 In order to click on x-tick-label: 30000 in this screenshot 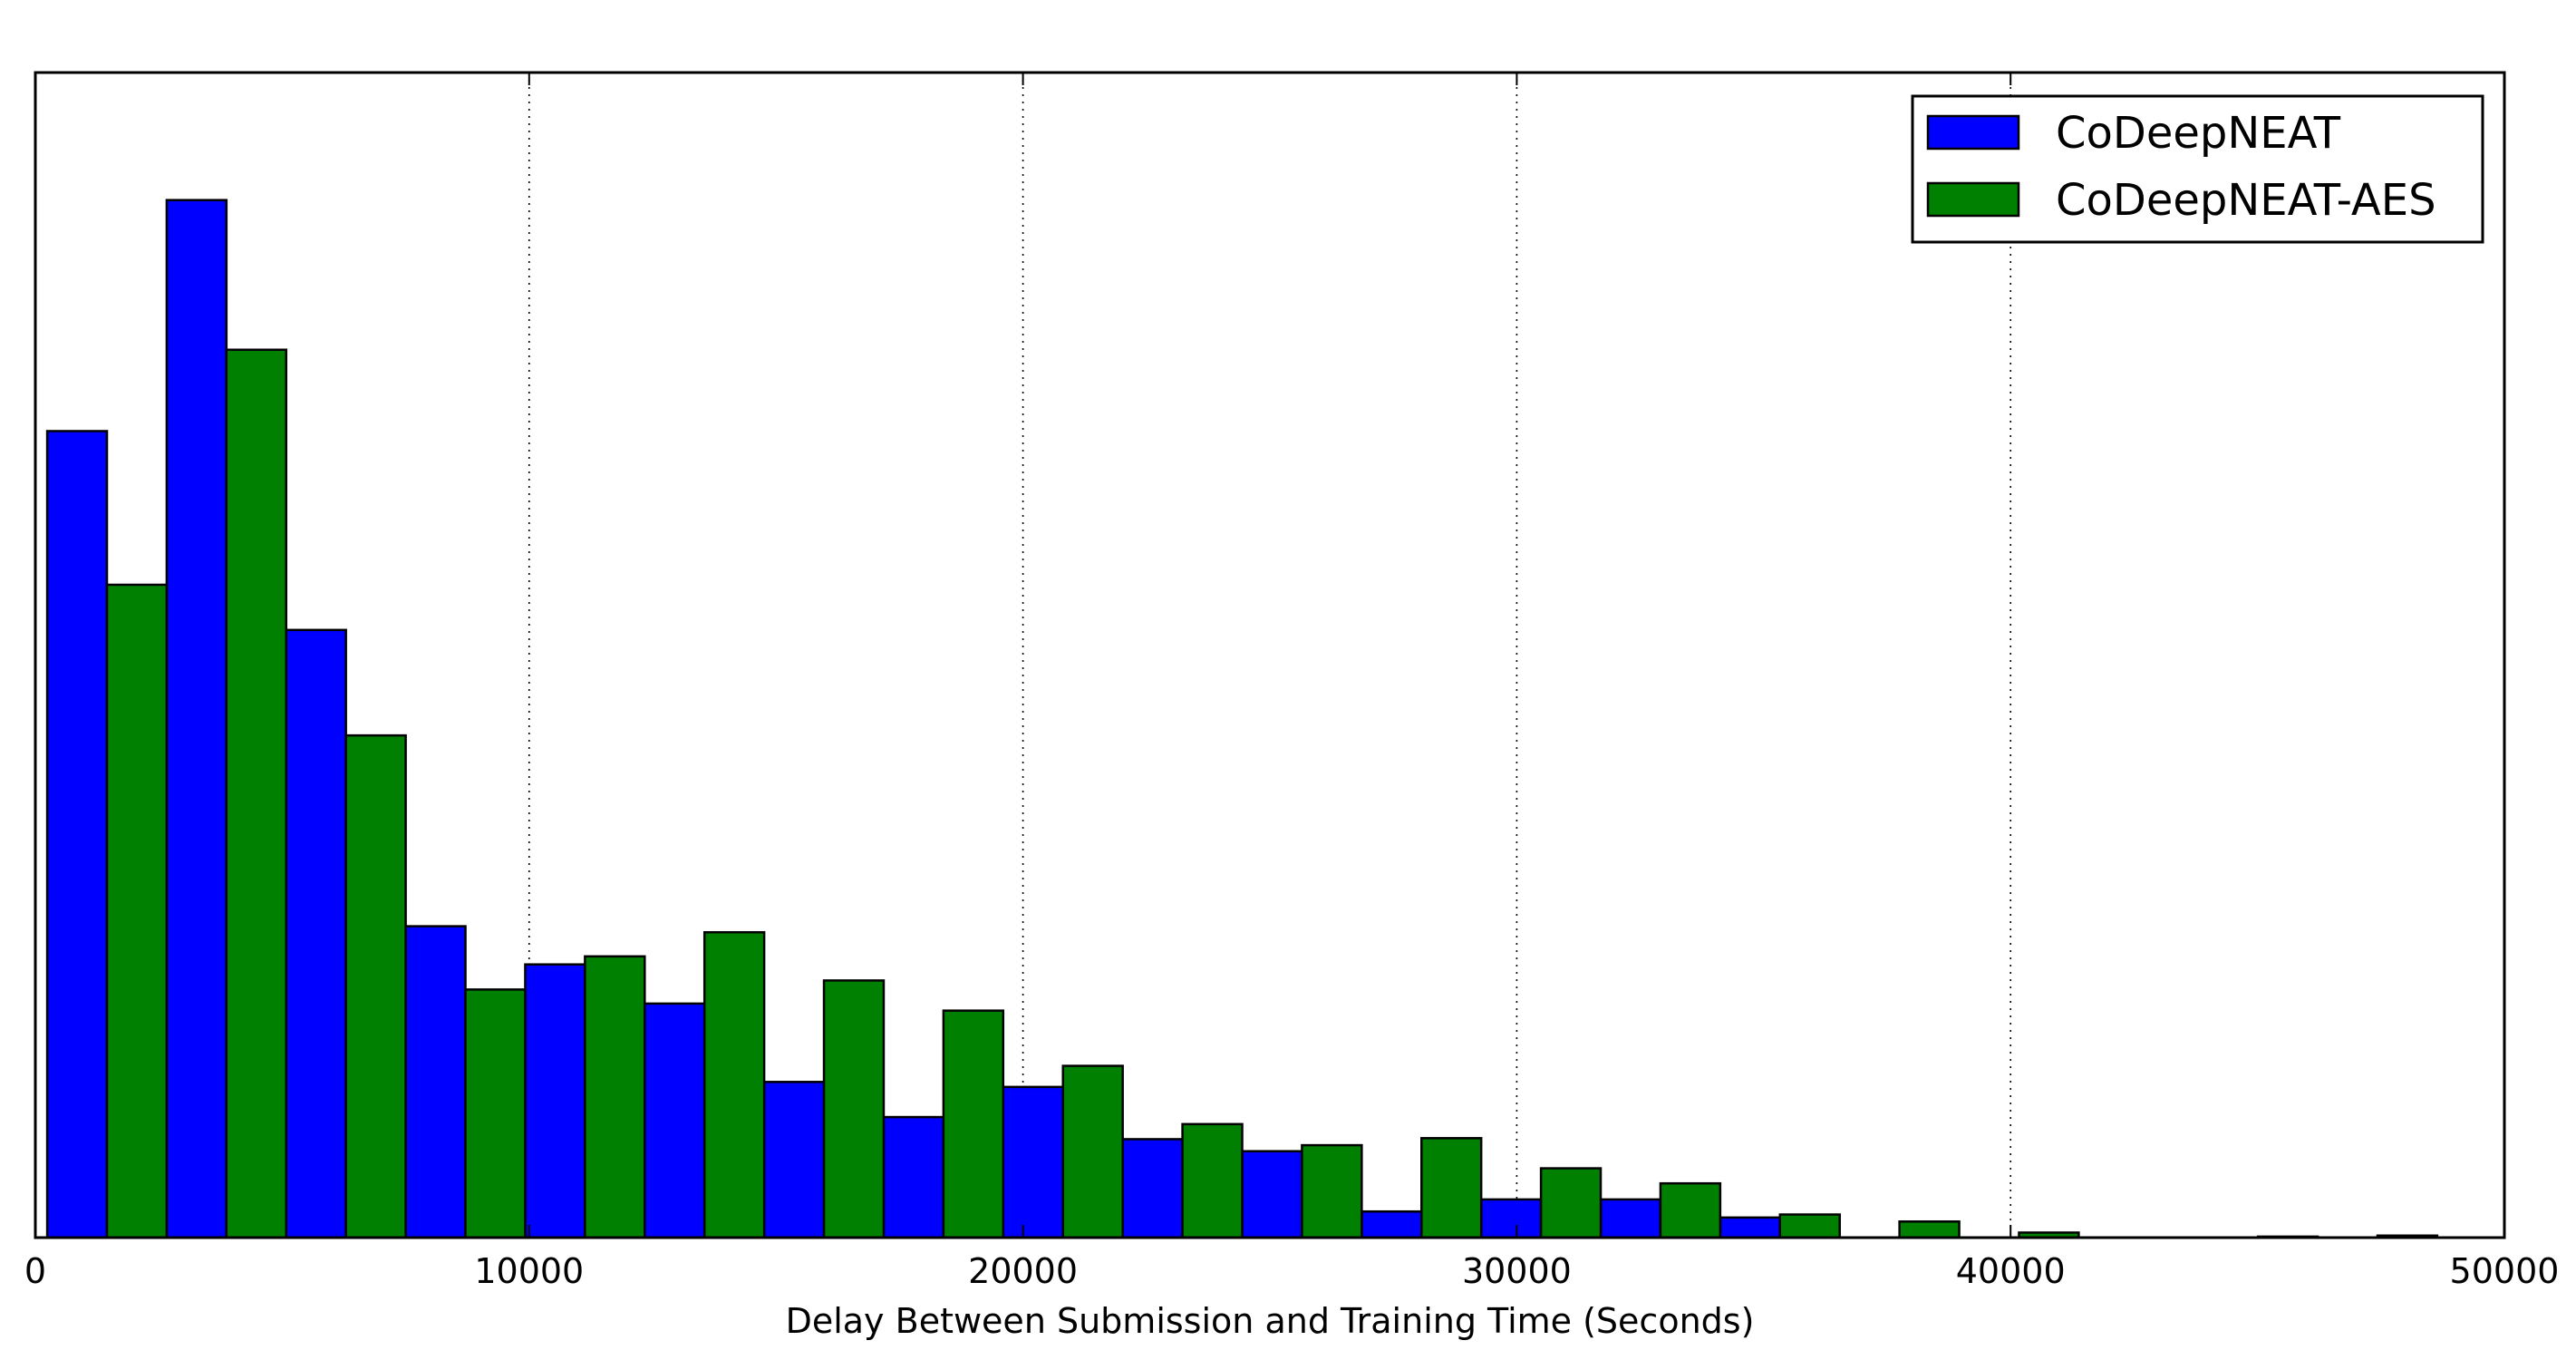, I will do `click(1517, 1271)`.